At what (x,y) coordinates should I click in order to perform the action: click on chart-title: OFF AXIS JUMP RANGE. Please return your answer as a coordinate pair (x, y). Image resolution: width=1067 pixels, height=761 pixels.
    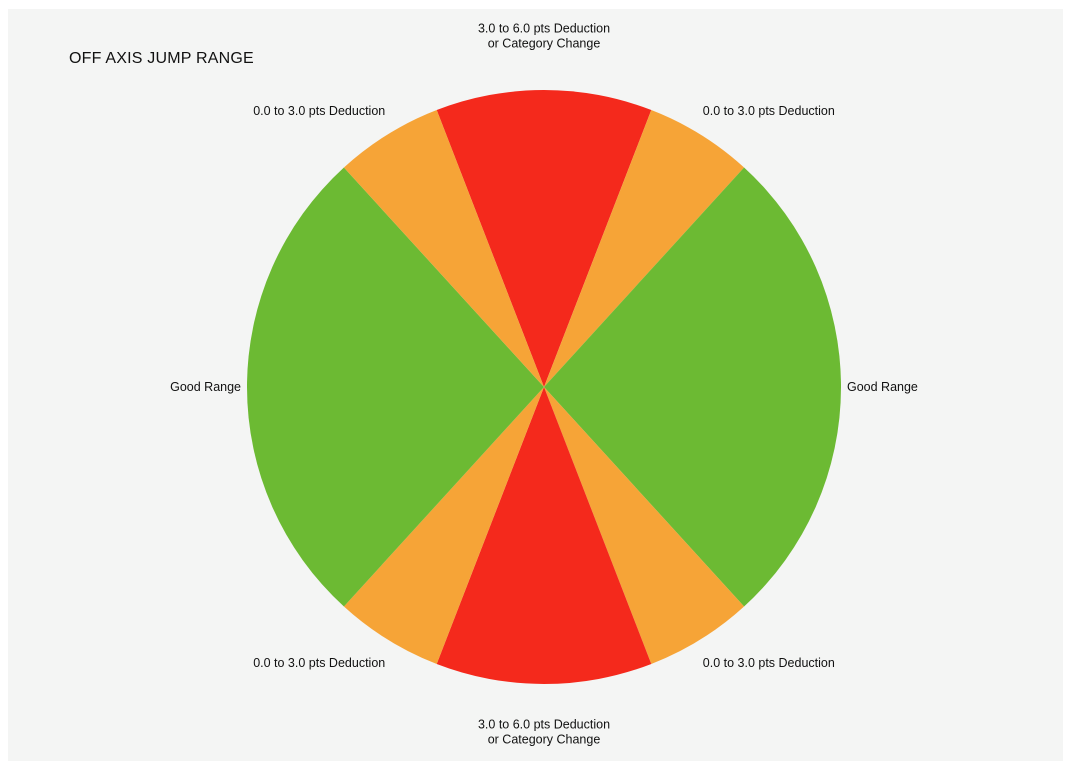
    Looking at the image, I should click on (161, 58).